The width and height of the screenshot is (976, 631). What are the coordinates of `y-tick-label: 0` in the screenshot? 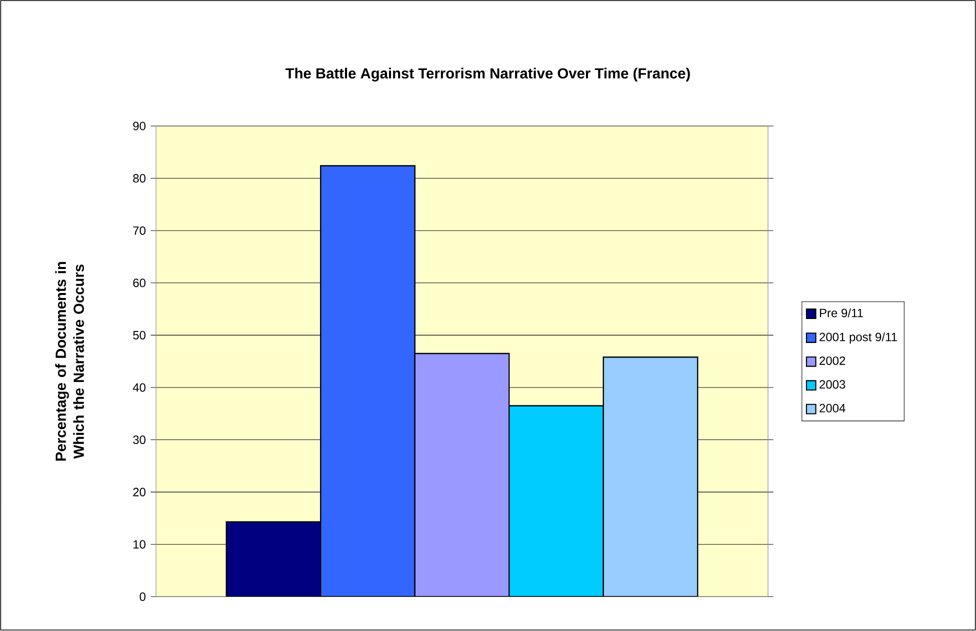 It's located at (143, 597).